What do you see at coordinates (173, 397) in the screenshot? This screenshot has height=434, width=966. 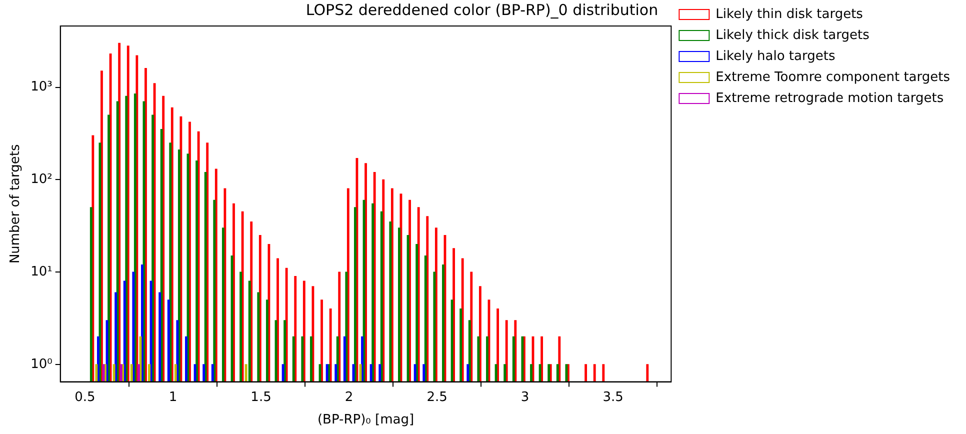 I see `x-tick-label: 1` at bounding box center [173, 397].